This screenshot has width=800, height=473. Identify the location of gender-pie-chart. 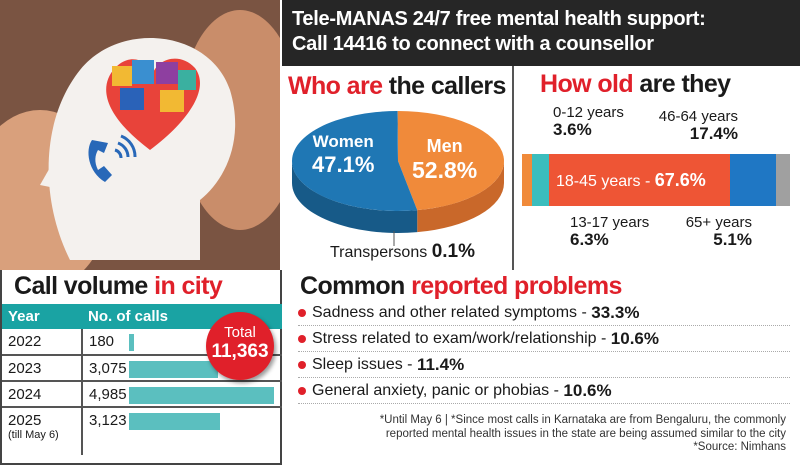
(397, 178).